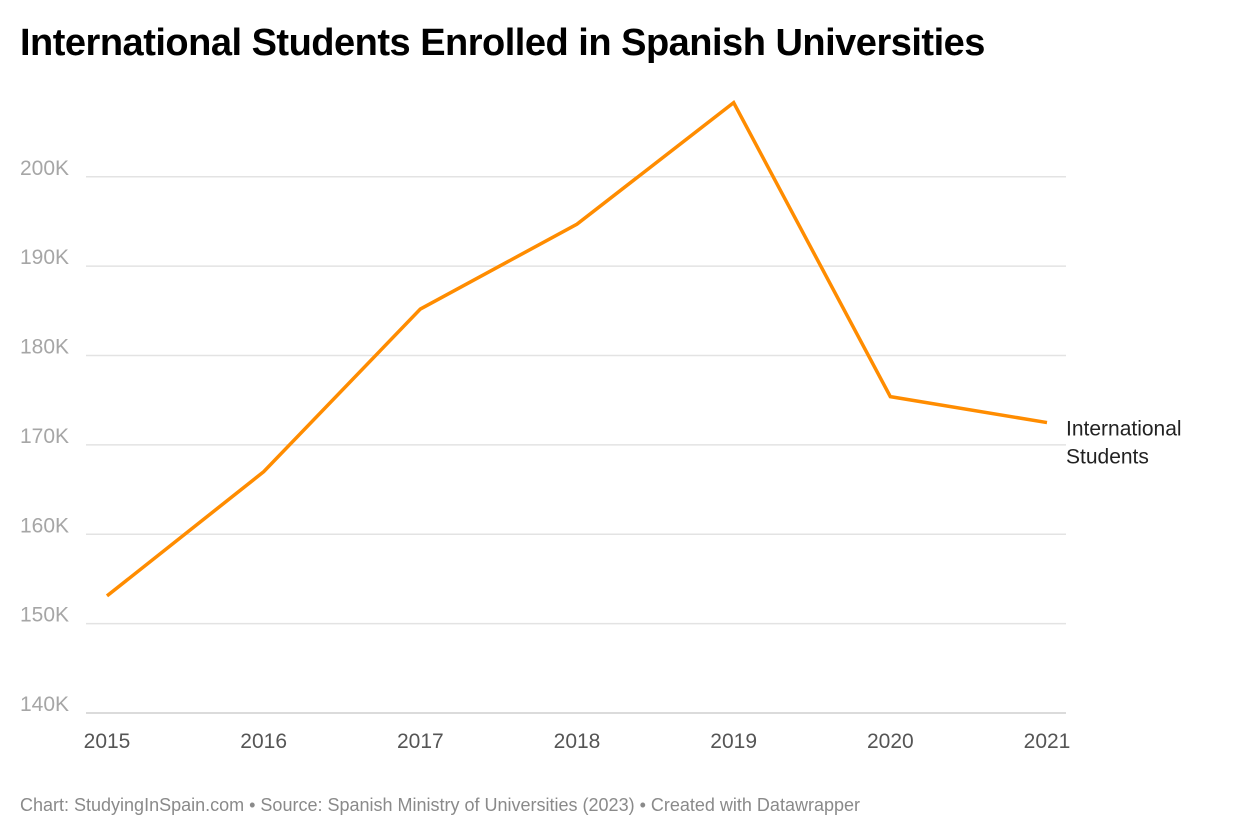  Describe the element at coordinates (44, 704) in the screenshot. I see `y-tick-label: 140K` at that location.